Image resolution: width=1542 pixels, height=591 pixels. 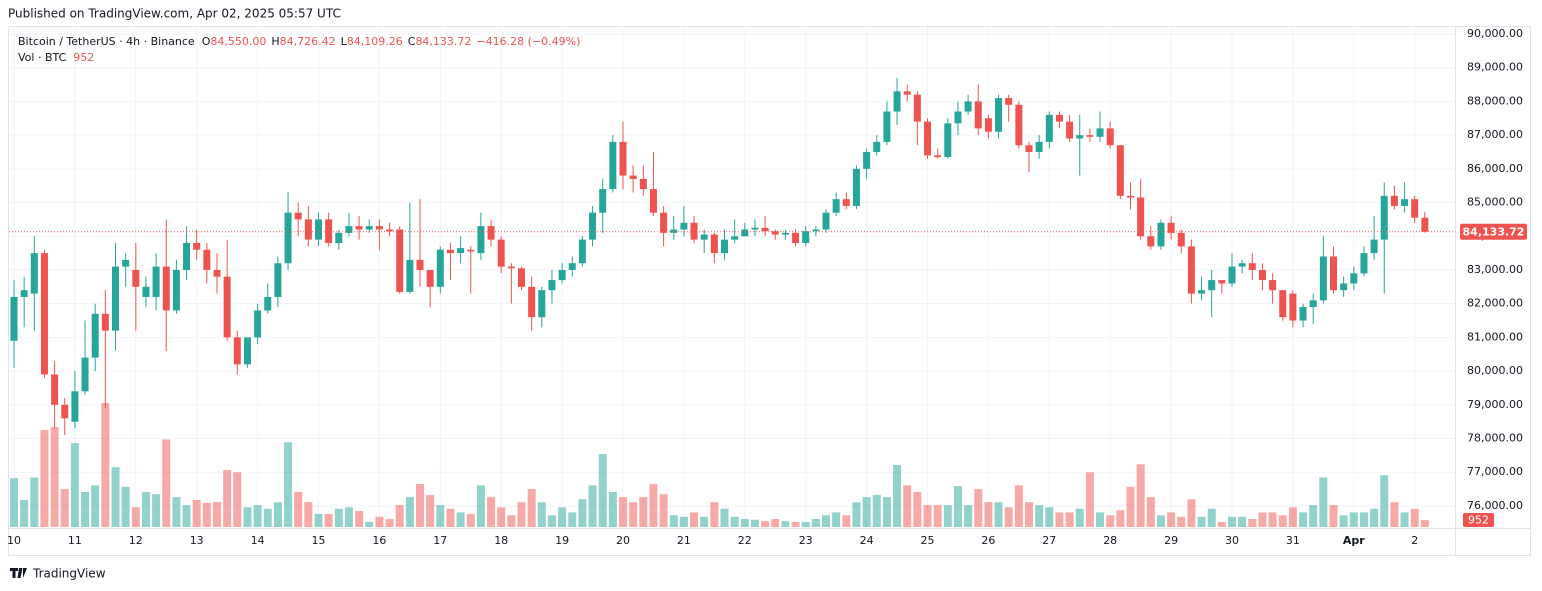 What do you see at coordinates (528, 41) in the screenshot?
I see `change: −416.28 (−0.49%)` at bounding box center [528, 41].